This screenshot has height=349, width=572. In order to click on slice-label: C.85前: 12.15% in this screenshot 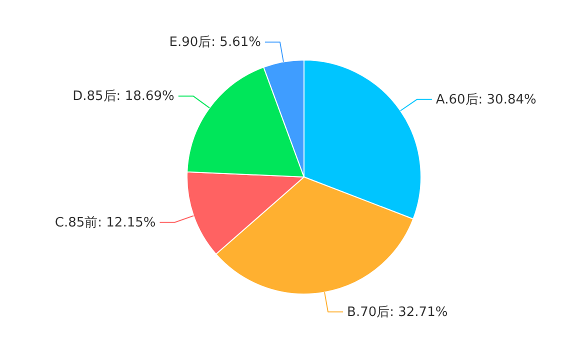, I will do `click(105, 222)`.